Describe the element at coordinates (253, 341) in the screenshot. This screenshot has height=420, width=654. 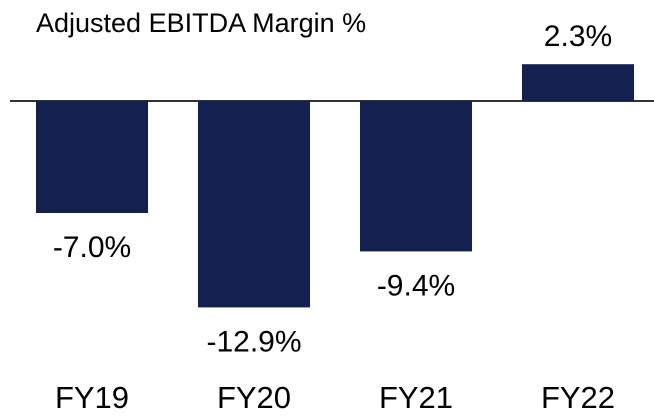
I see `value-label: -12.9%` at that location.